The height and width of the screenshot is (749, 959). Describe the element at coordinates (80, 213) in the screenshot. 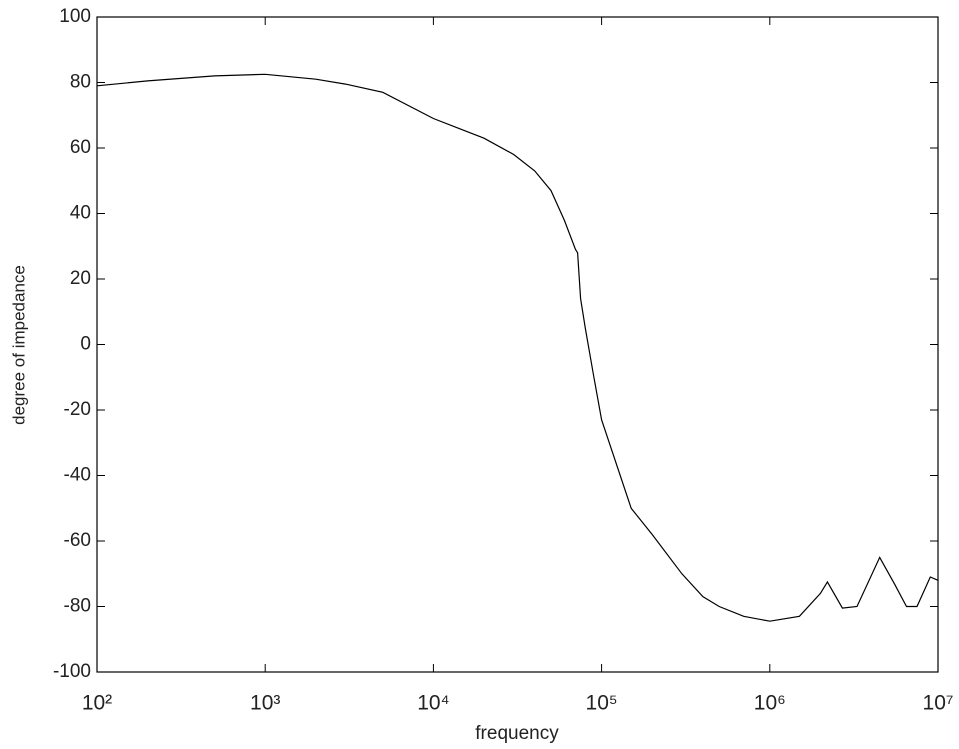

I see `y-tick-label: 40` at that location.